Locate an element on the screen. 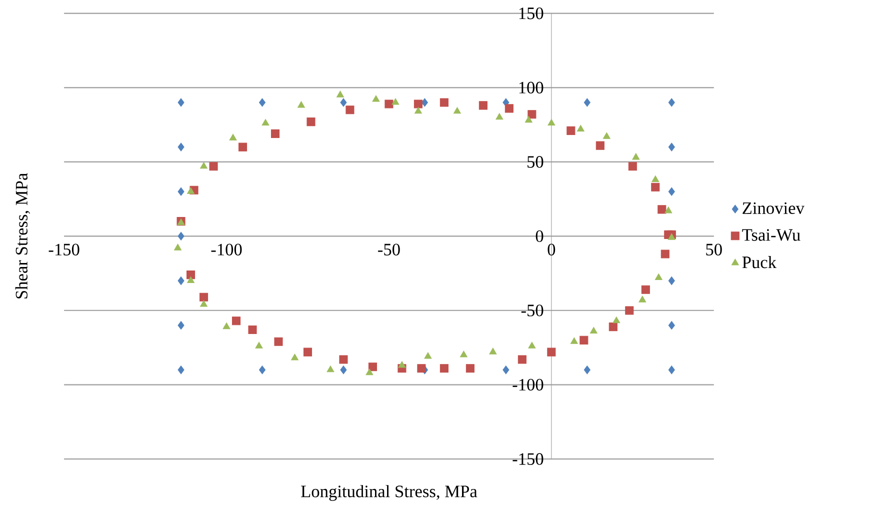  y-tick-label: 0 is located at coordinates (540, 236).